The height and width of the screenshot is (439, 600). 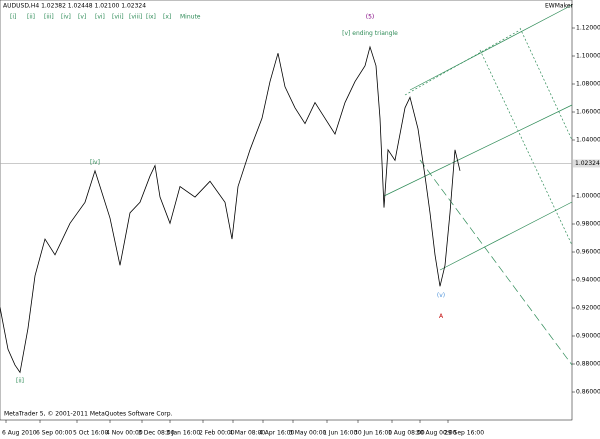 I want to click on y-tick-label: 0.94000, so click(x=588, y=280).